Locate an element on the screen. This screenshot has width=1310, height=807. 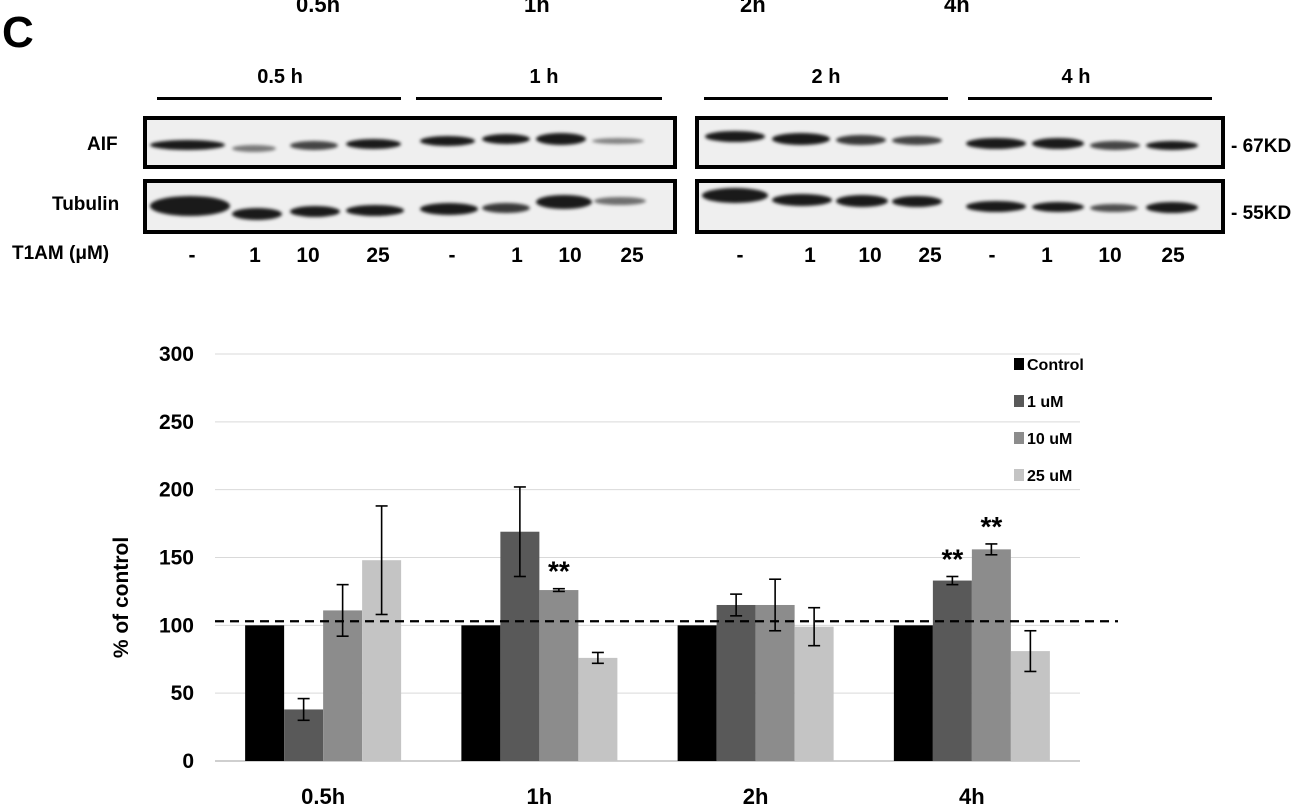
y-tick-label: 100 is located at coordinates (176, 625).